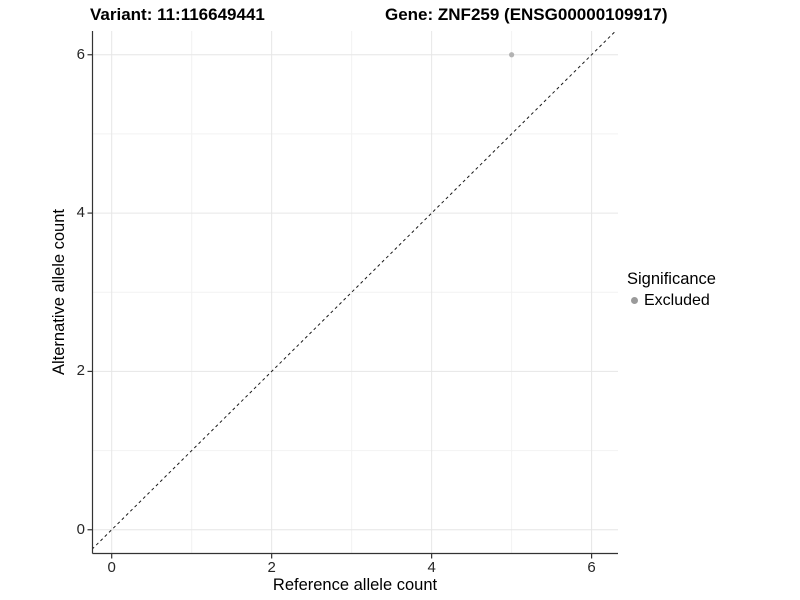 The width and height of the screenshot is (800, 600). I want to click on x-tick-label: 6, so click(591, 567).